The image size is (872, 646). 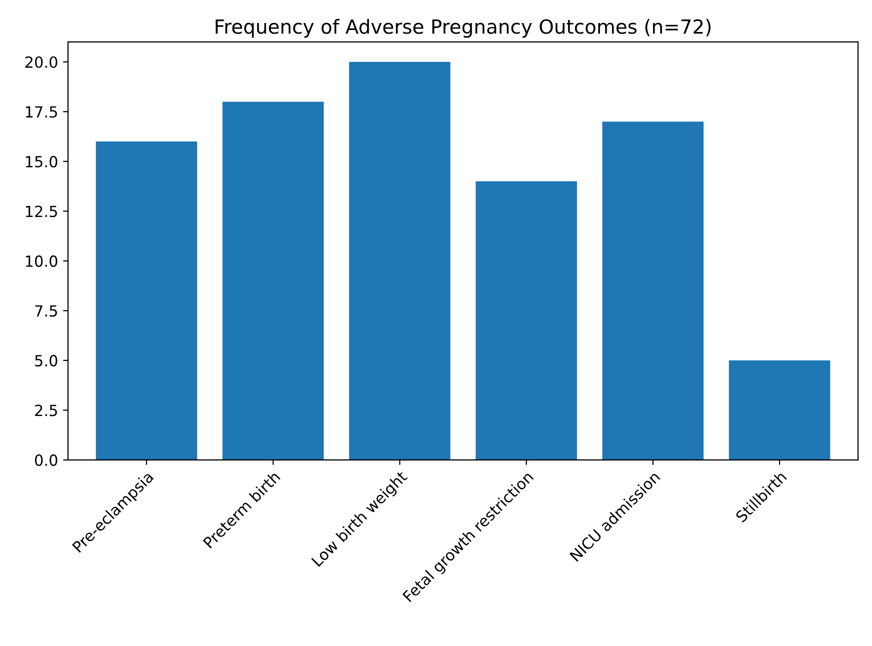 What do you see at coordinates (46, 410) in the screenshot?
I see `y-tick-label: 2.5` at bounding box center [46, 410].